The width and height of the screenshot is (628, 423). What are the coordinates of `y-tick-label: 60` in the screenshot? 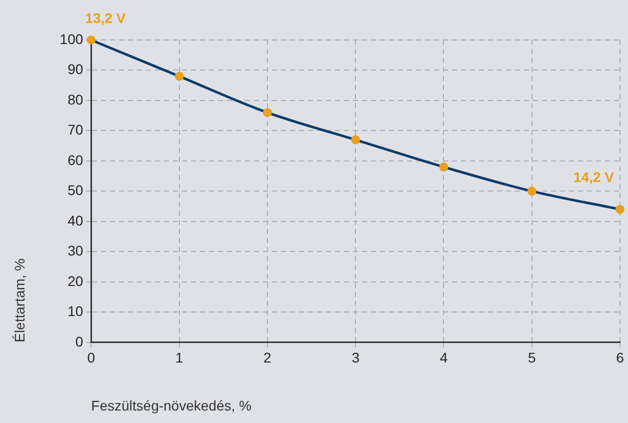 It's located at (76, 160).